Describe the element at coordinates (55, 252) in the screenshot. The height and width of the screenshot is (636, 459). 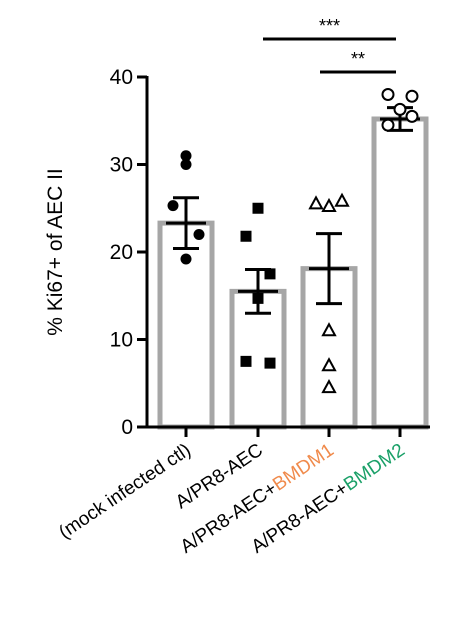
I see `y-axis-label: % Ki67+ of AEC II` at that location.